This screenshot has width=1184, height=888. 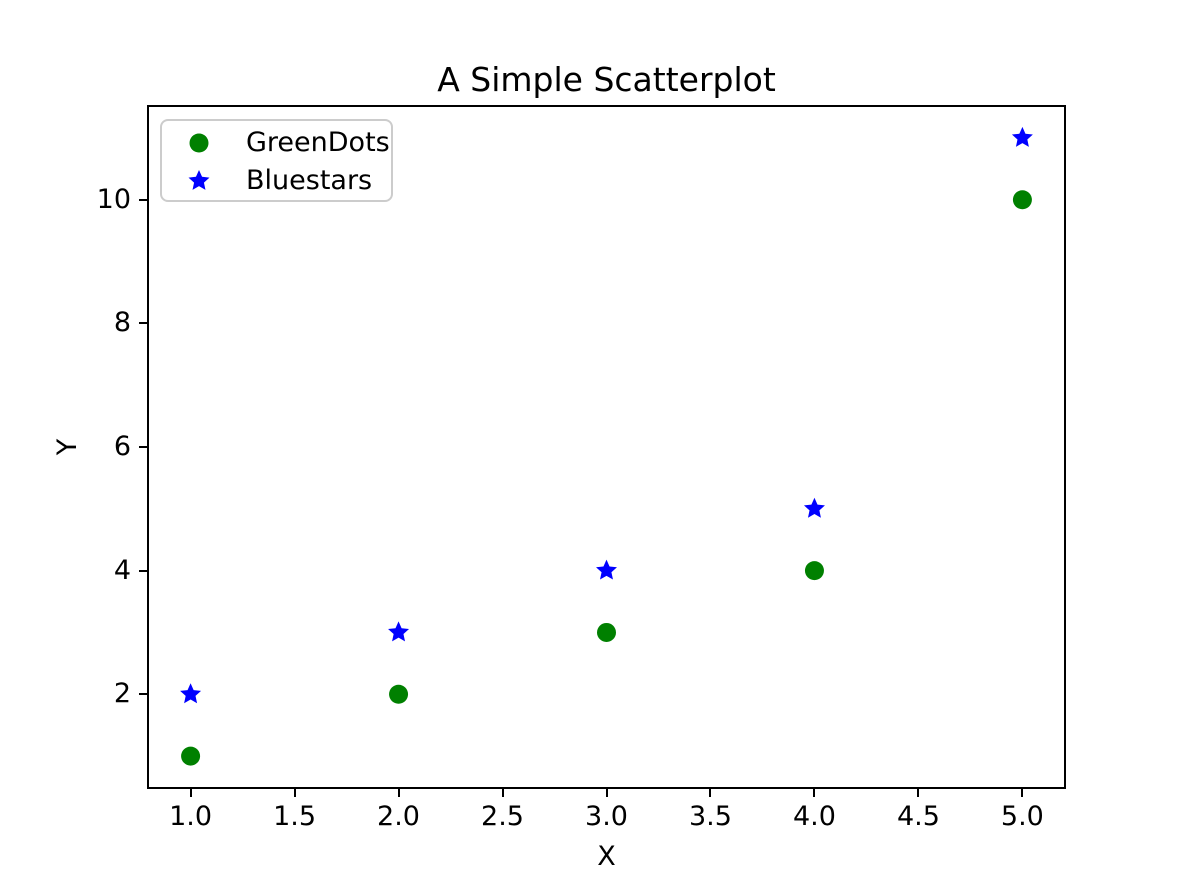 I want to click on x-tick-label: 4.5, so click(x=918, y=816).